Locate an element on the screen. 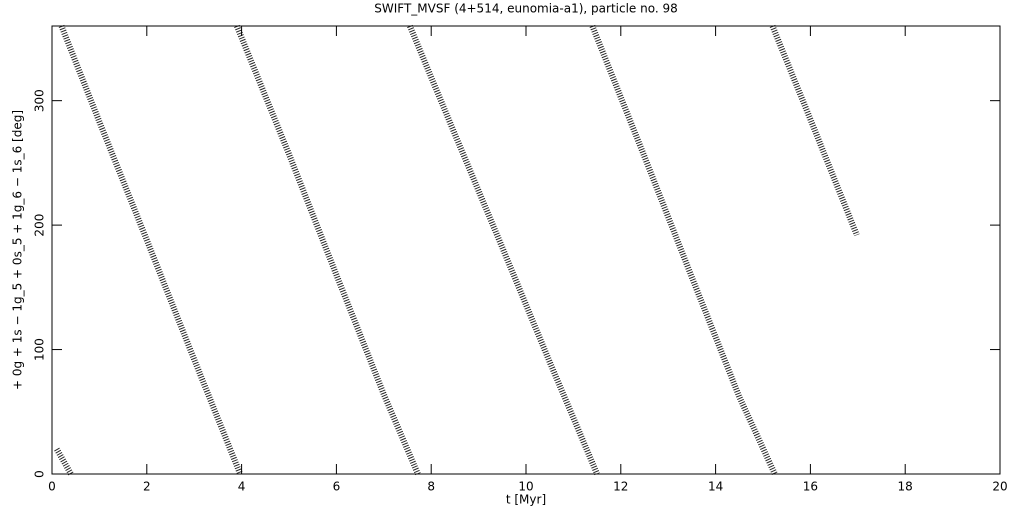  x-tick-label: 12 is located at coordinates (620, 487).